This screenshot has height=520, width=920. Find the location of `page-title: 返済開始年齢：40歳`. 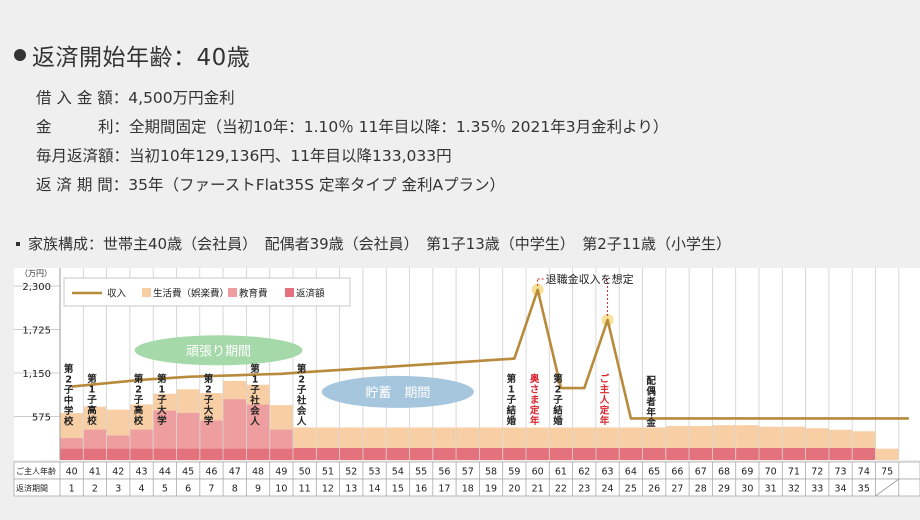

page-title: 返済開始年齢：40歳 is located at coordinates (132, 55).